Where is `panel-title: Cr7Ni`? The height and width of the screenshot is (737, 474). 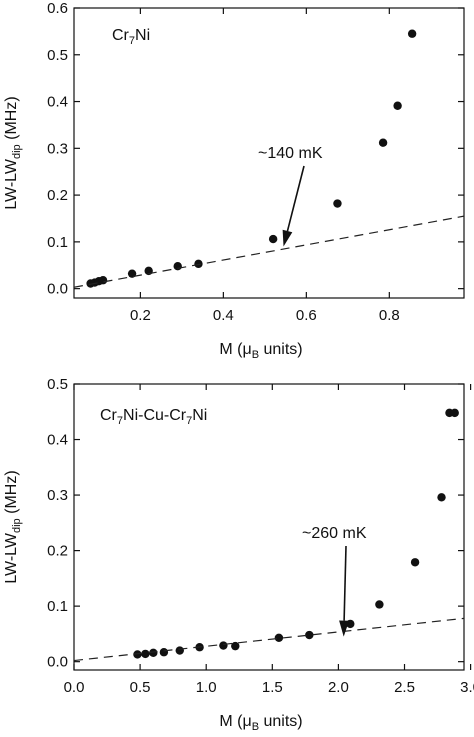 panel-title: Cr7Ni is located at coordinates (131, 37).